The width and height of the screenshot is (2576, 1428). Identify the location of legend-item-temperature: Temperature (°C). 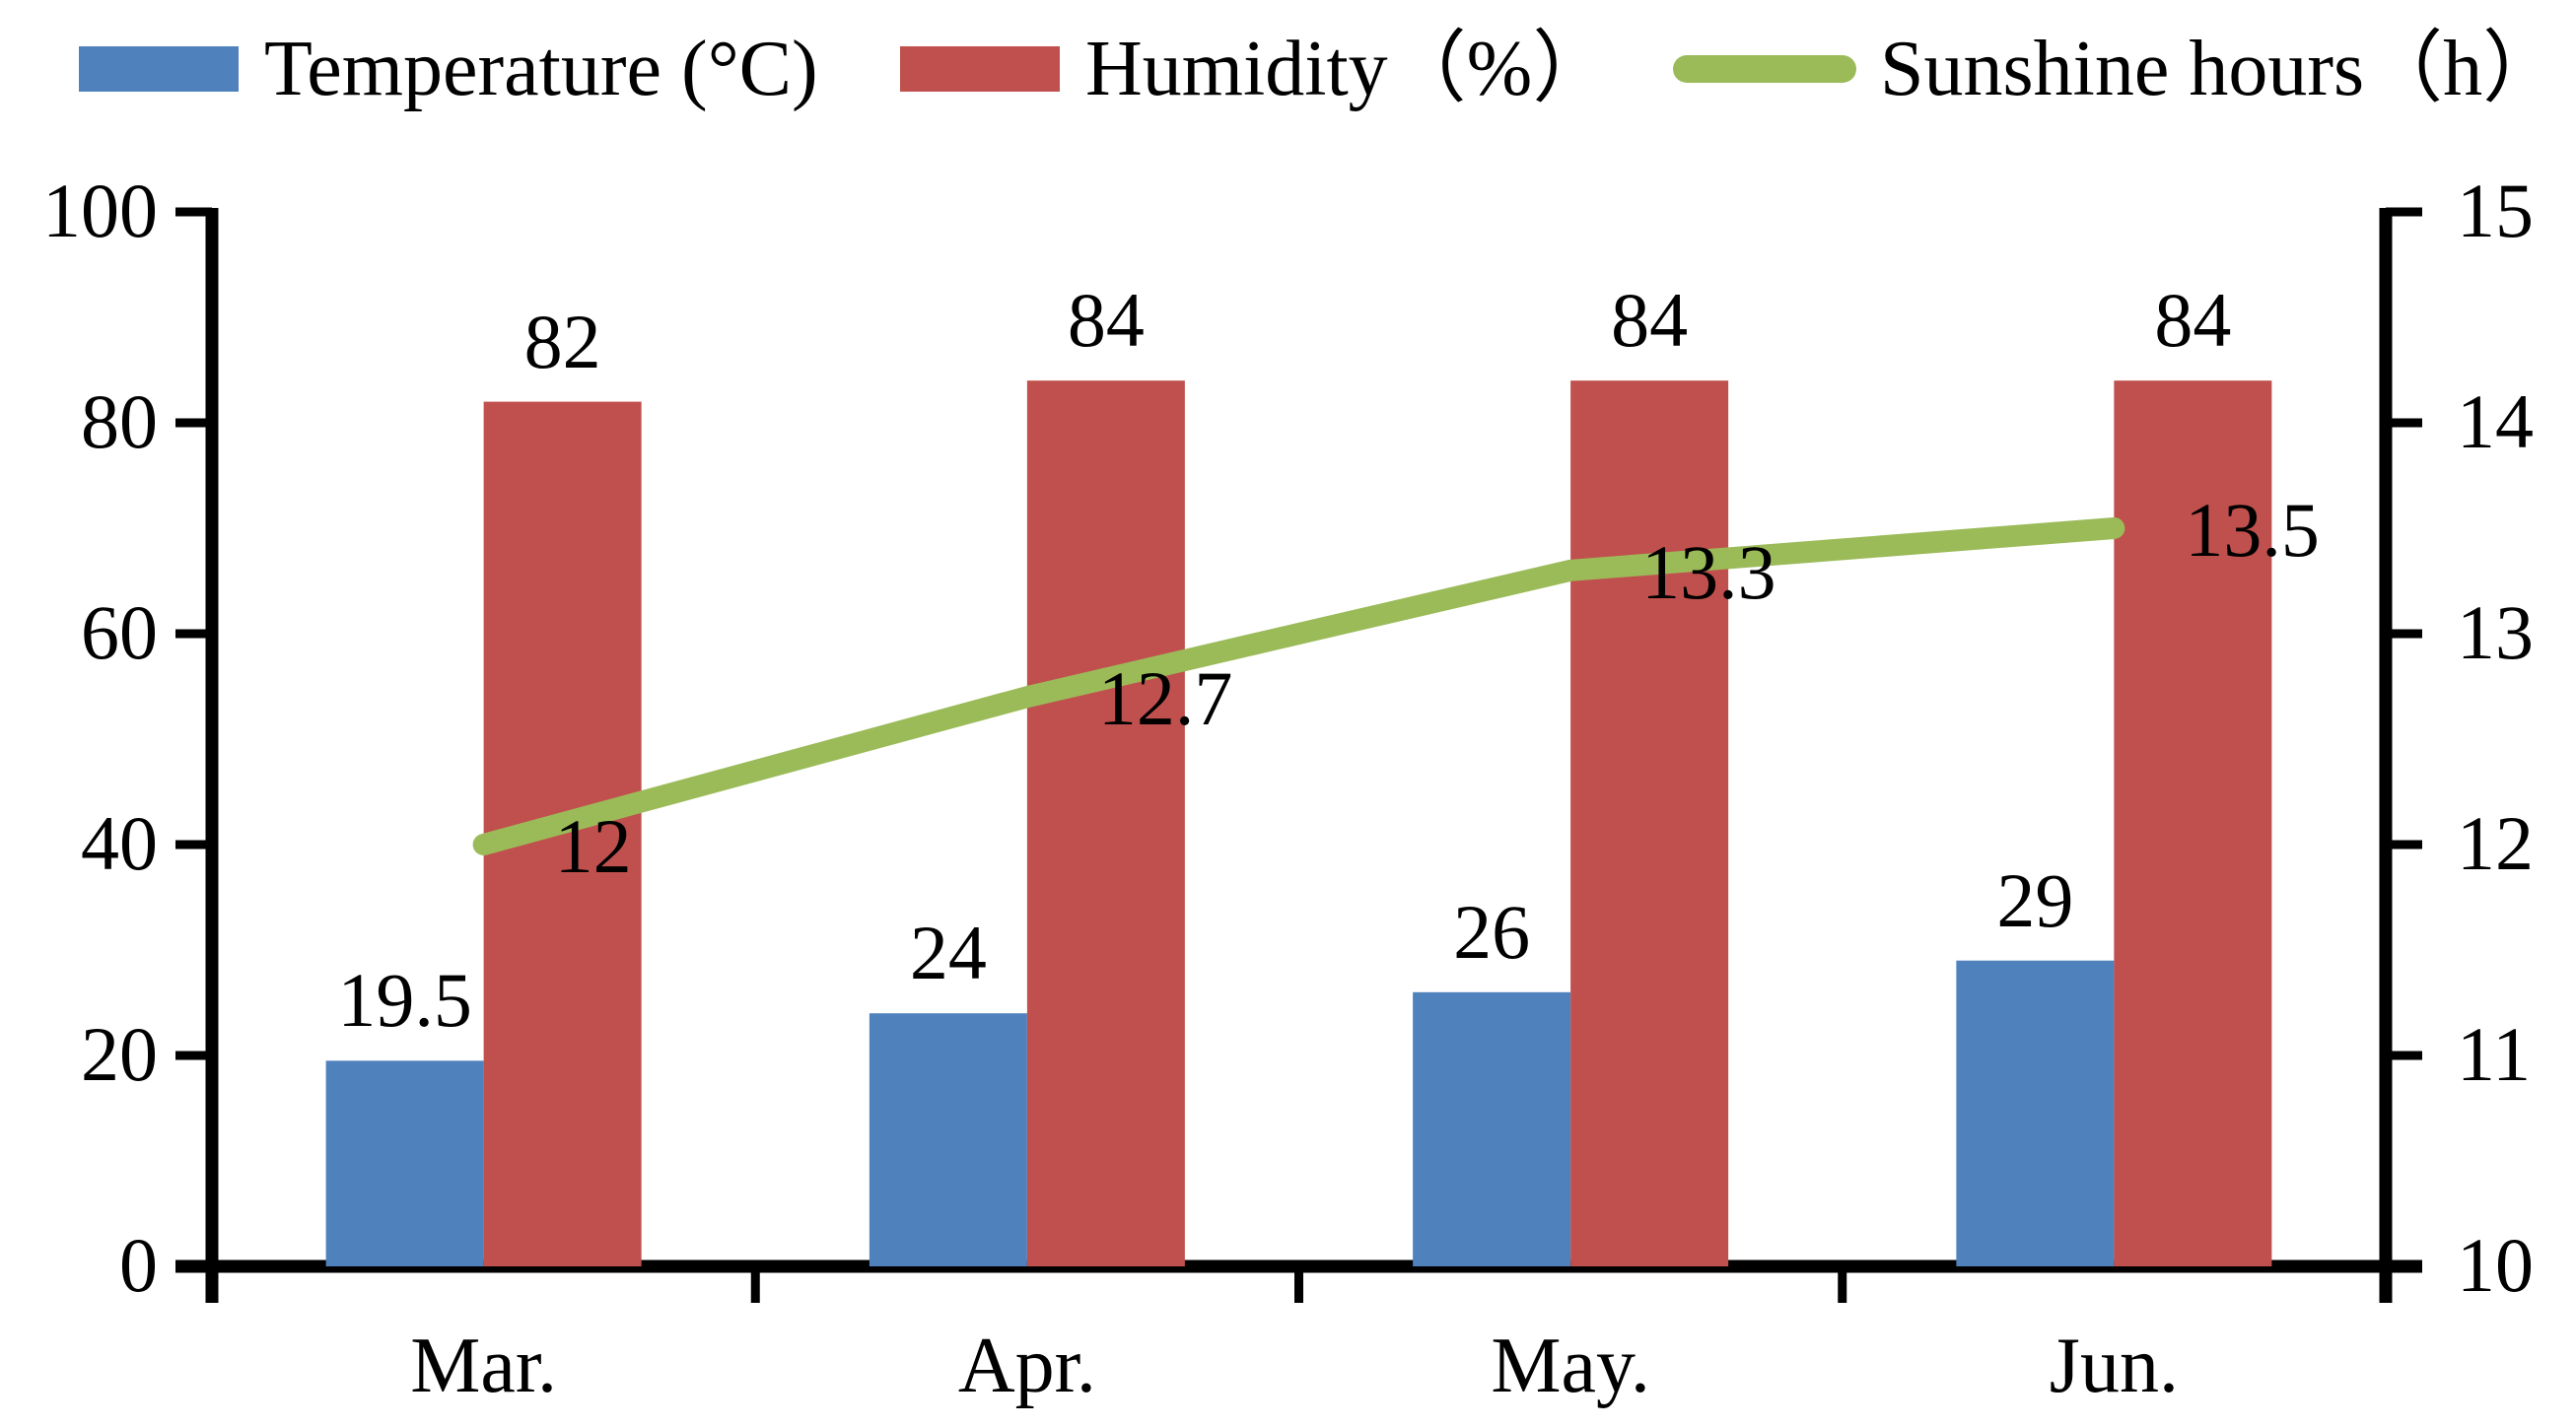
(449, 69).